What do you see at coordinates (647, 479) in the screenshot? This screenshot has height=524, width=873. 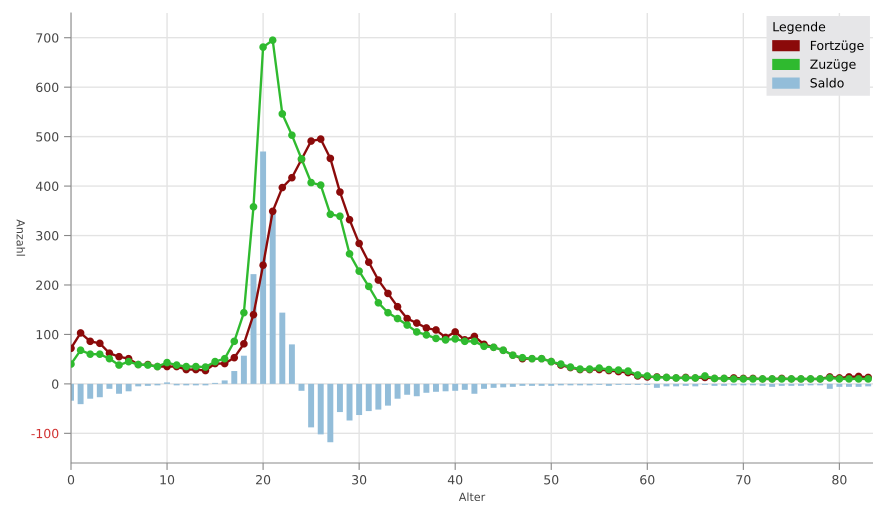 I see `x-tick-label: 60` at bounding box center [647, 479].